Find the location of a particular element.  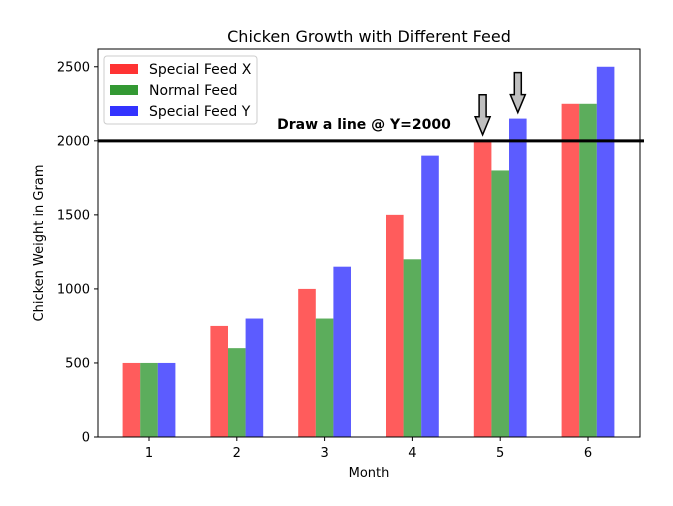

x-axis-ticks: 1 2 3 4 5 6 is located at coordinates (368, 449).